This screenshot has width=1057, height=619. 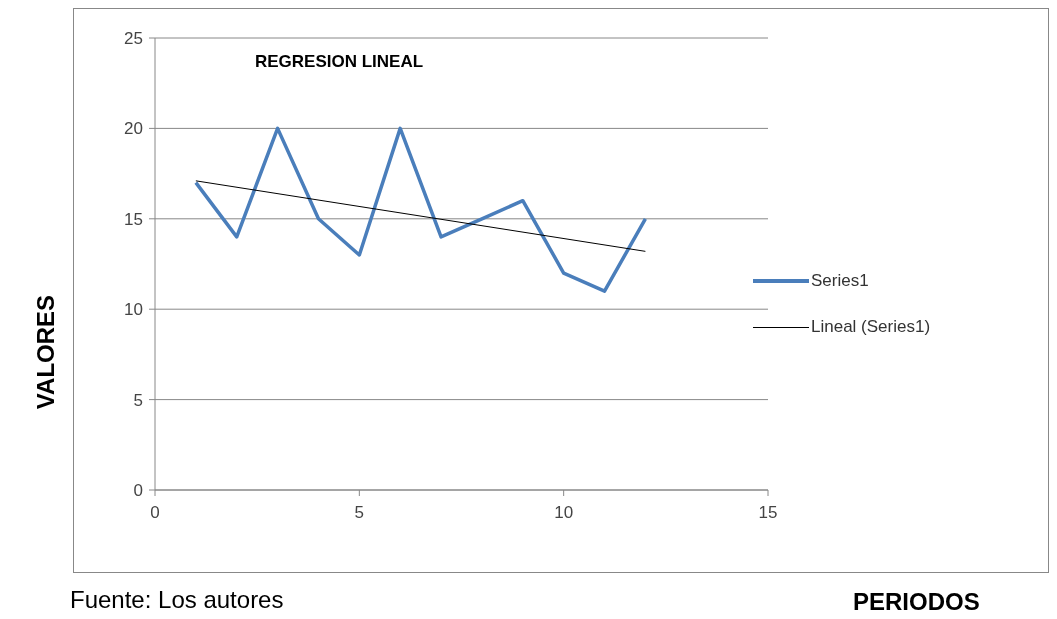 What do you see at coordinates (138, 400) in the screenshot?
I see `y-tick-label: 5` at bounding box center [138, 400].